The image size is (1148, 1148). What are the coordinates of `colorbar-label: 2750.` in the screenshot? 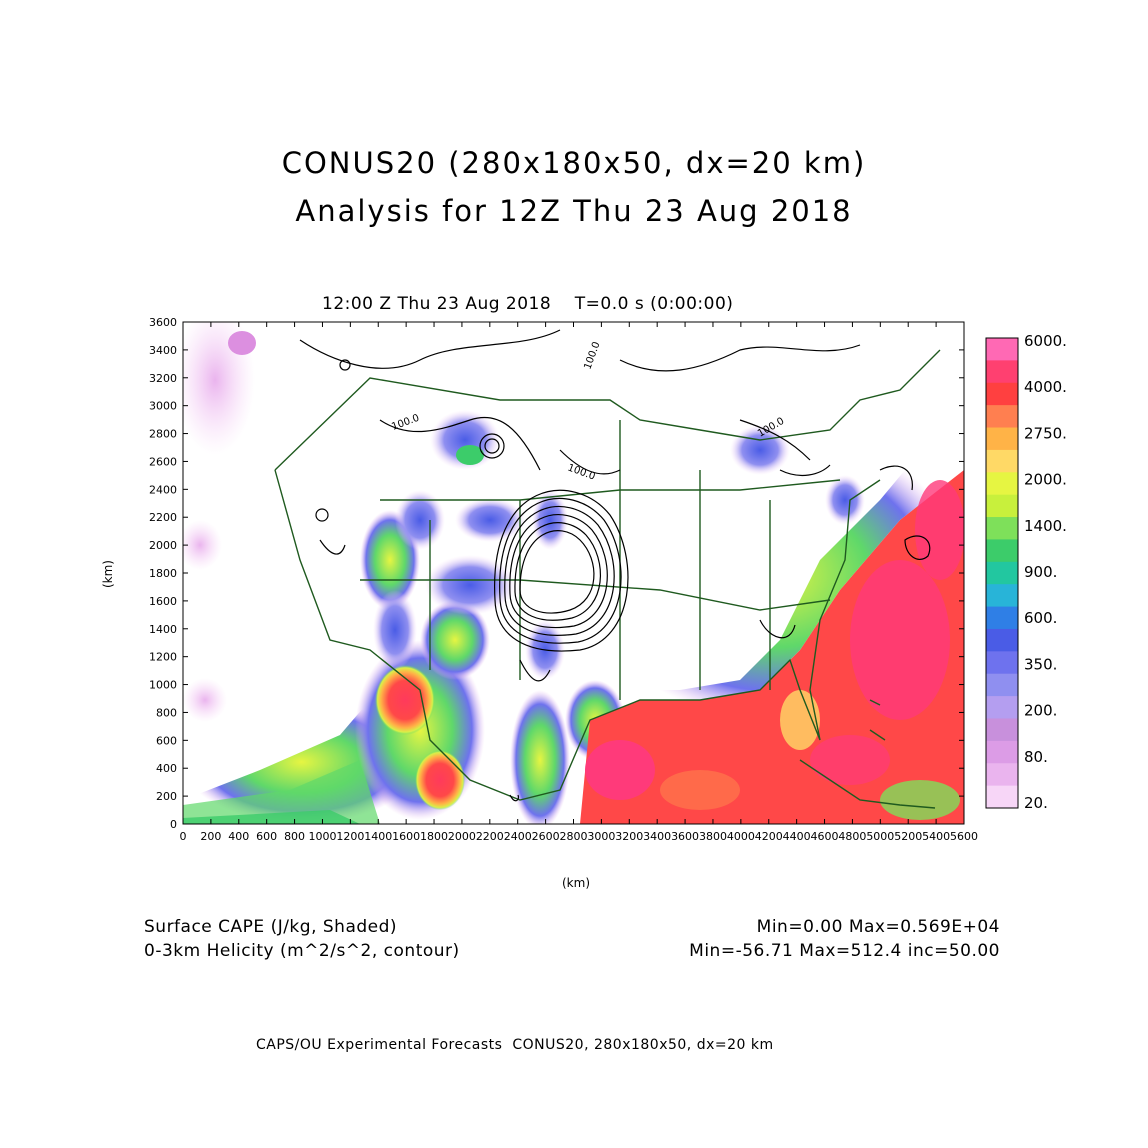 It's located at (1045, 433).